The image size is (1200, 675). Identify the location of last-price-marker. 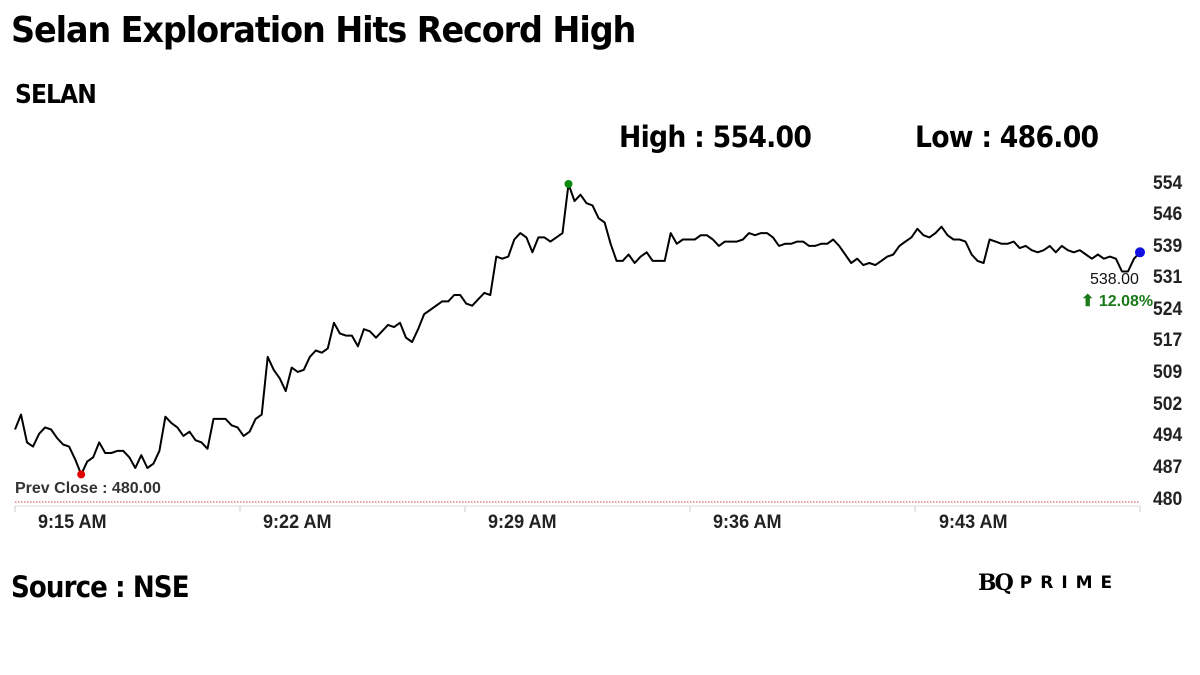
(1140, 252).